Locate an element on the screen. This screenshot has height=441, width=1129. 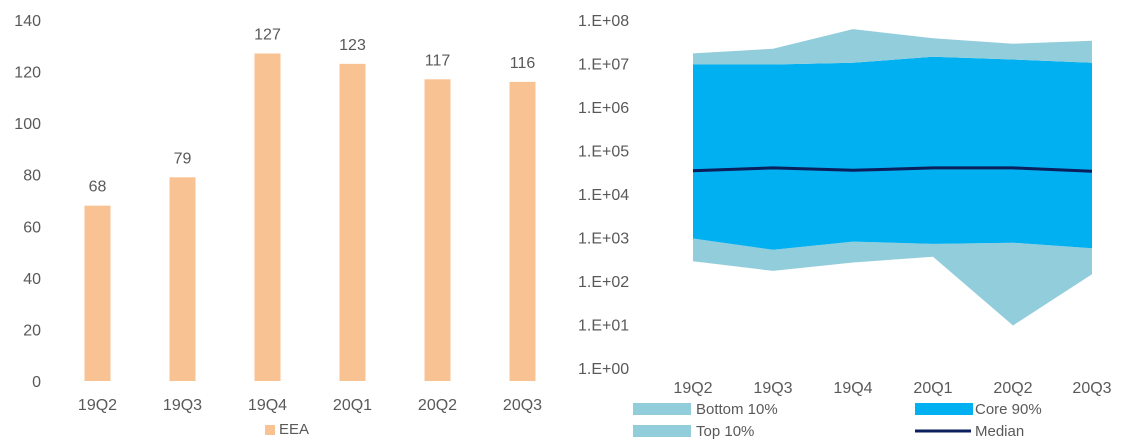
y-tick-label: 1.E+00 is located at coordinates (603, 369).